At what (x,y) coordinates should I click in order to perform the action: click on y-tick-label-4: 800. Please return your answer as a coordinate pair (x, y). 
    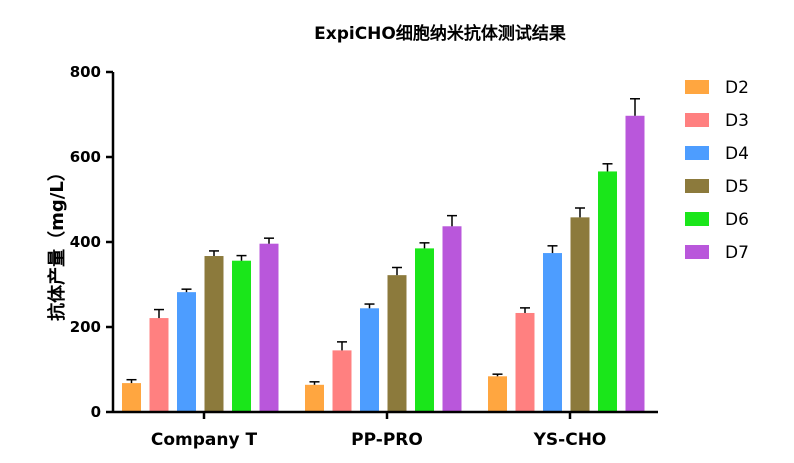
    Looking at the image, I should click on (85, 72).